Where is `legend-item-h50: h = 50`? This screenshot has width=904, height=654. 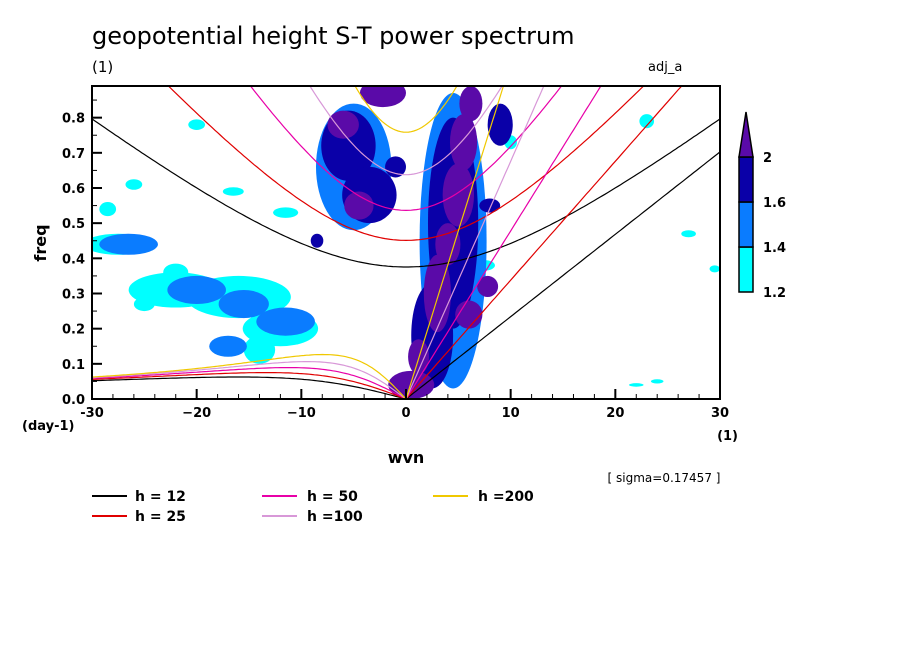
legend-item-h50: h = 50 is located at coordinates (310, 497).